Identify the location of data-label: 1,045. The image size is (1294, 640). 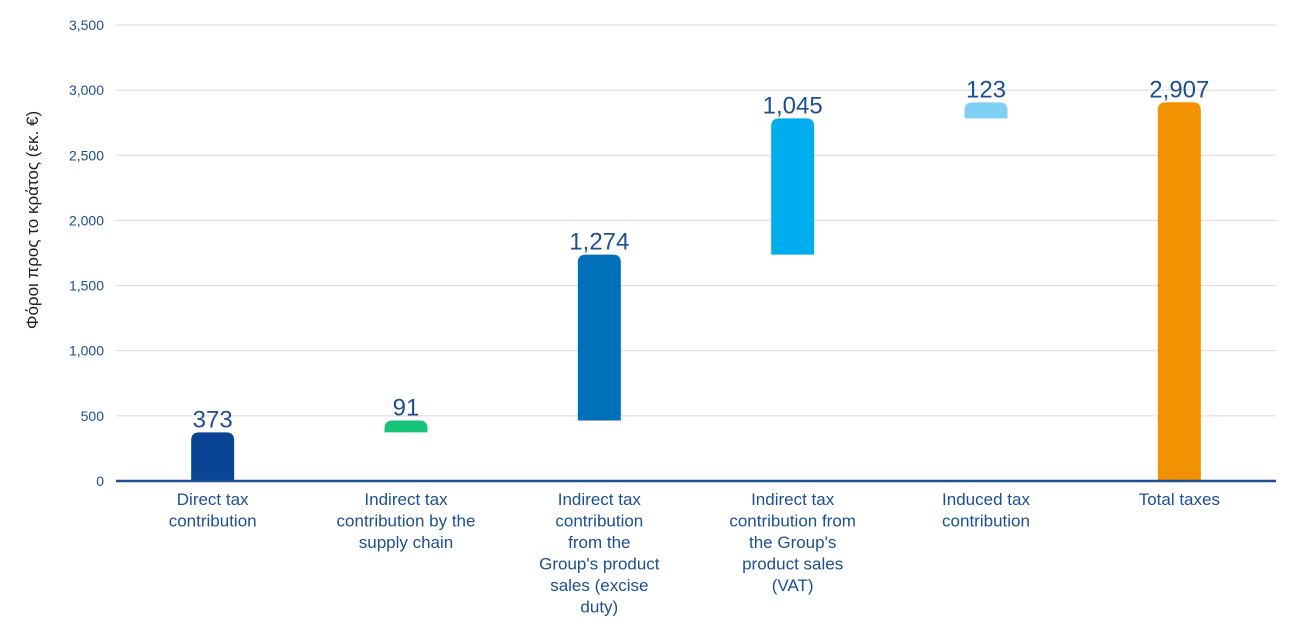
(793, 105).